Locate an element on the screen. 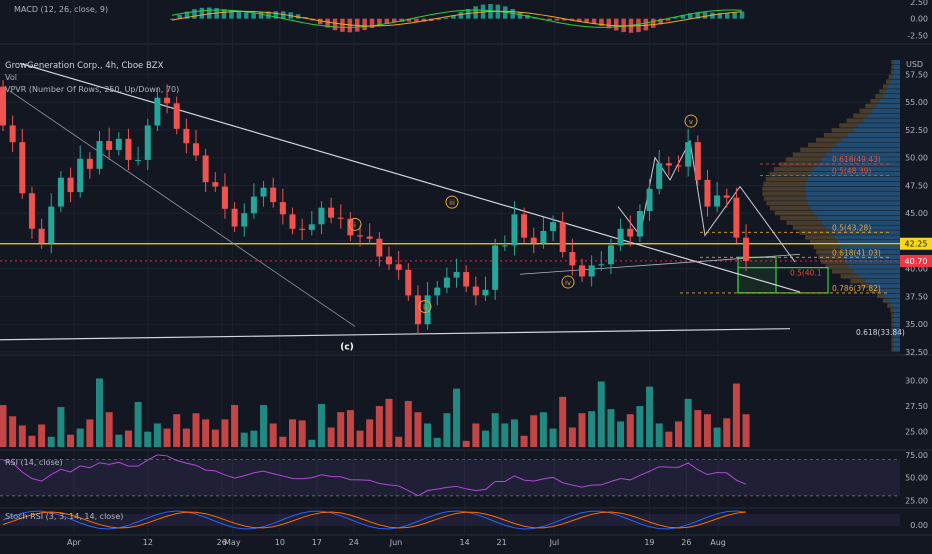 Image resolution: width=932 pixels, height=554 pixels. macd-label: MACD (12, 26, close, 9) is located at coordinates (61, 9).